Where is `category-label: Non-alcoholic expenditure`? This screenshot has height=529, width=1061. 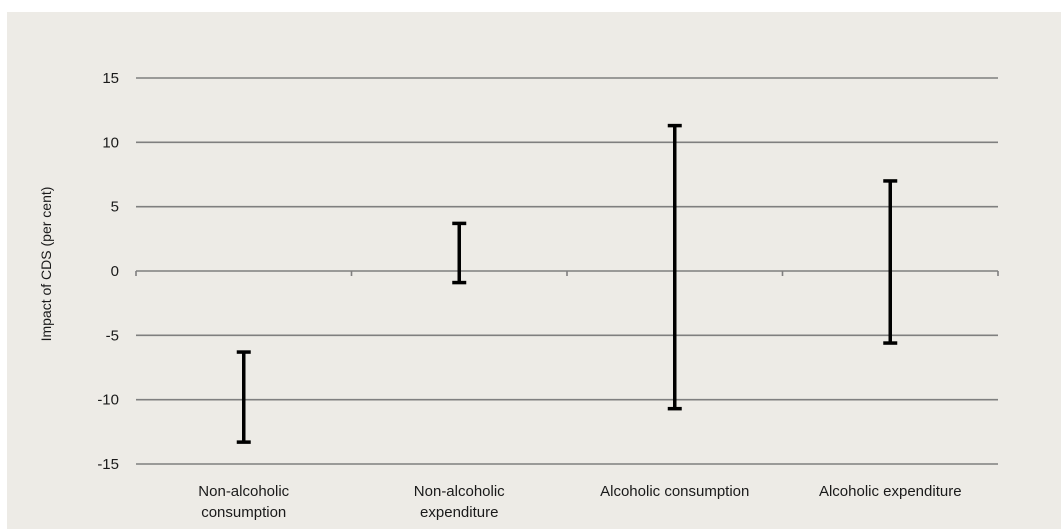 category-label: Non-alcoholic expenditure is located at coordinates (459, 502).